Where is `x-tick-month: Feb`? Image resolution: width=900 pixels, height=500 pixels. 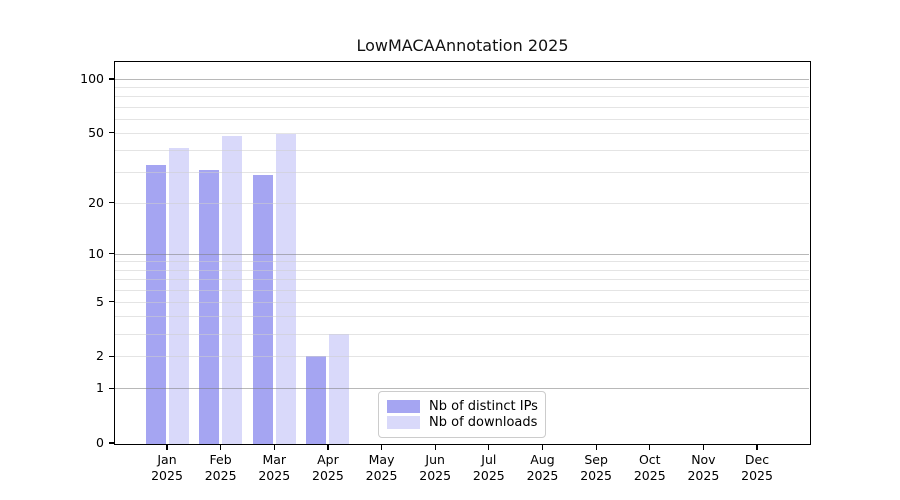
x-tick-month: Feb is located at coordinates (220, 459).